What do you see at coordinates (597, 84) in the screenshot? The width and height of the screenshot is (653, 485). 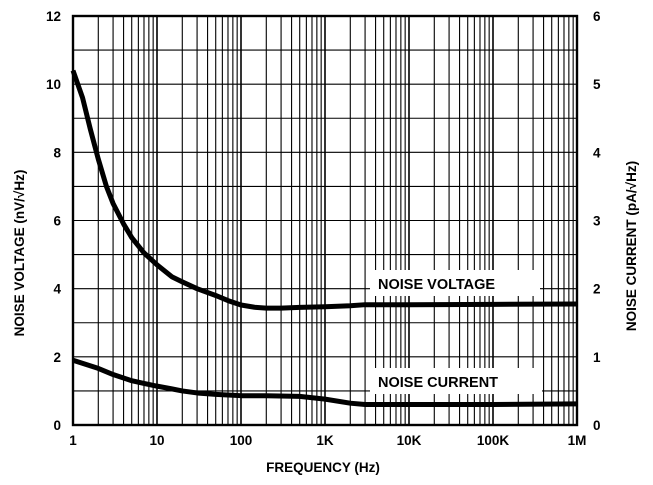 I see `right-y-tick-label: 5` at bounding box center [597, 84].